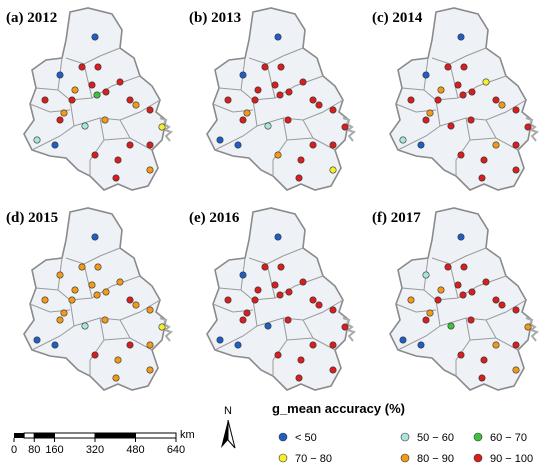  I want to click on panel-label: (e) 2016, so click(214, 218).